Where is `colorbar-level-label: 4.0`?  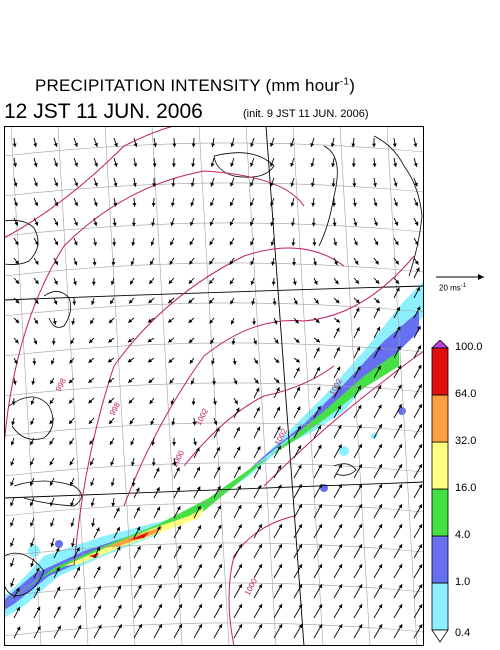 colorbar-level-label: 4.0 is located at coordinates (463, 535).